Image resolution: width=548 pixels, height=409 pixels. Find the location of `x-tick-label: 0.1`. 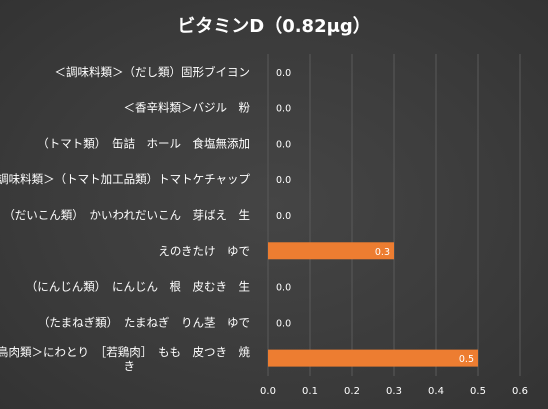

x-tick-label: 0.1 is located at coordinates (310, 391).